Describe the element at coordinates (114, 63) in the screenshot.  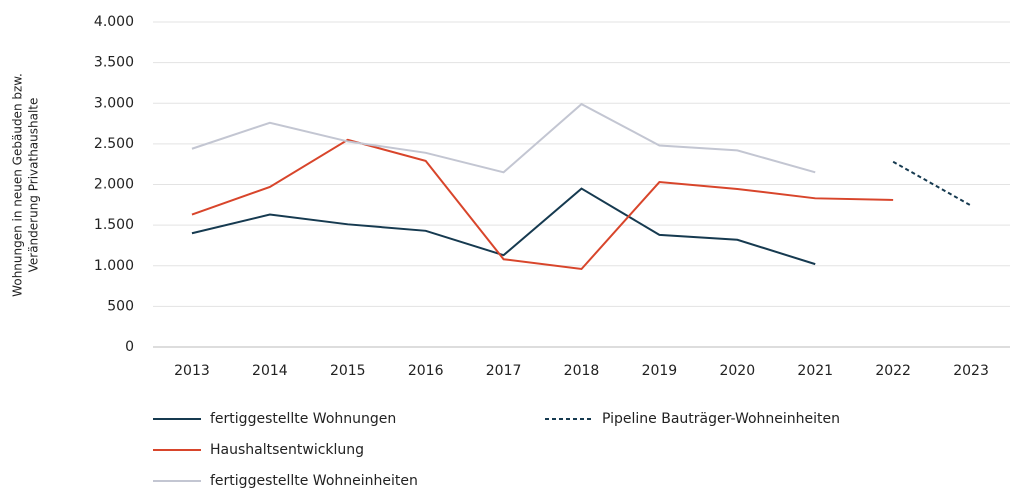
I see `y-tick-label: 3.500` at that location.